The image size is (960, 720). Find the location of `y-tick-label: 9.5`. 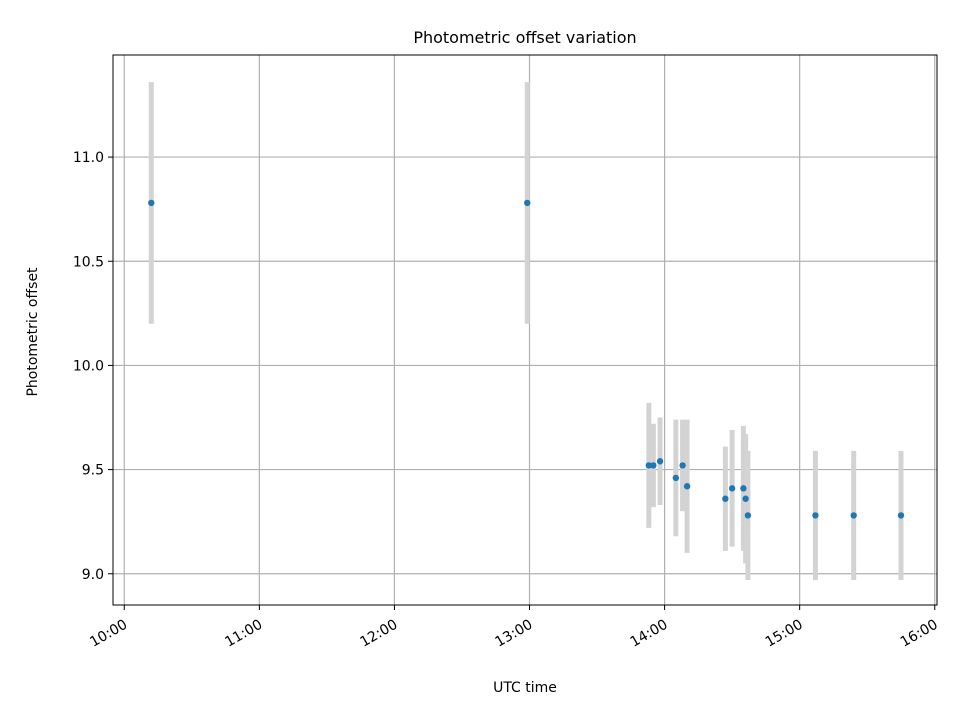

y-tick-label: 9.5 is located at coordinates (93, 471).